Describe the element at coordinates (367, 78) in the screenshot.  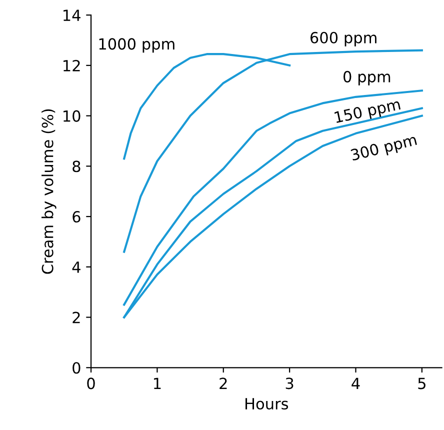
I see `series-label: 0 ppm` at that location.